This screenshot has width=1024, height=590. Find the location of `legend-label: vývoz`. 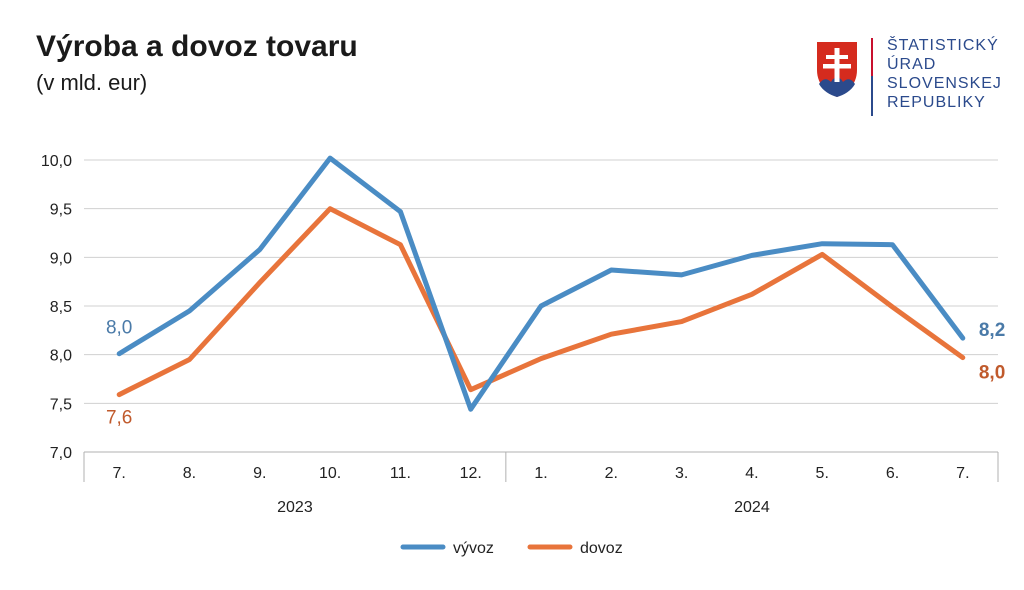

legend-label: vývoz is located at coordinates (473, 548).